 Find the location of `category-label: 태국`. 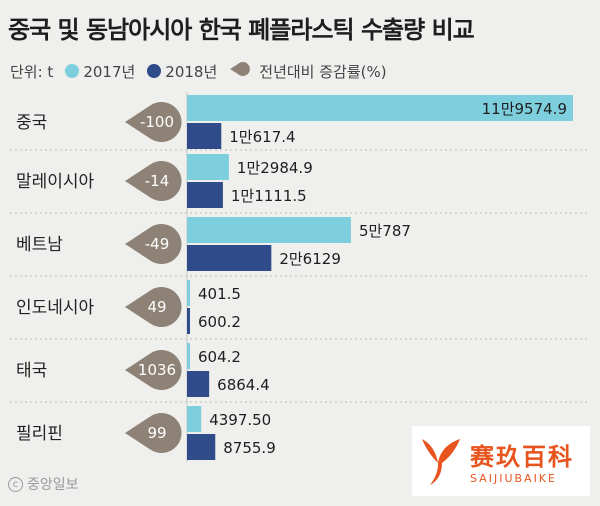

category-label: 태국 is located at coordinates (31, 371).